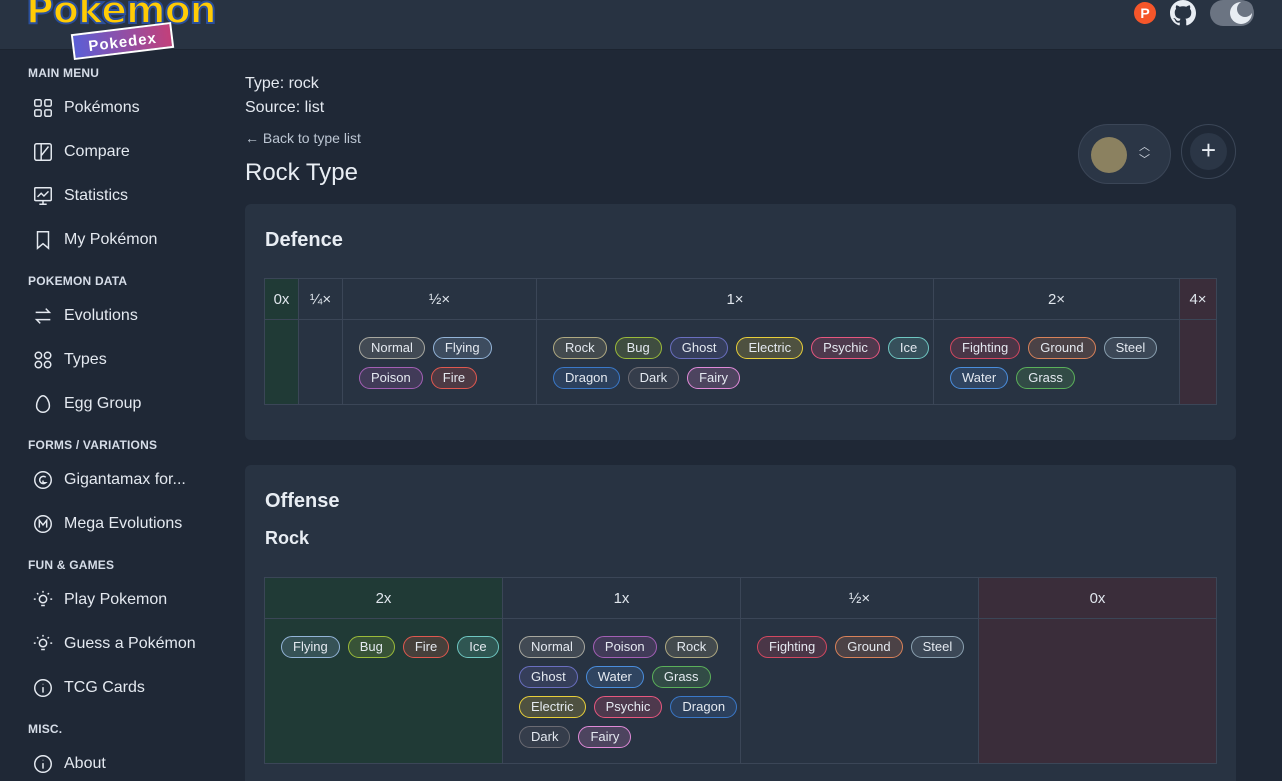 This screenshot has height=781, width=1282. What do you see at coordinates (102, 107) in the screenshot?
I see `sidebar-item-label: Pokémons` at bounding box center [102, 107].